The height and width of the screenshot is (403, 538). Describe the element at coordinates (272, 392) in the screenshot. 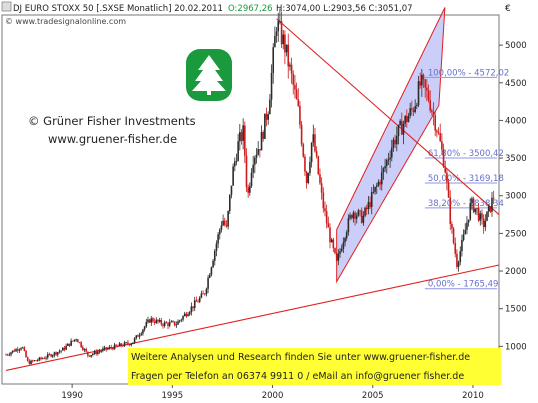

I see `x-axis-ticks: 1990 1995 2000 2005 2010` at that location.